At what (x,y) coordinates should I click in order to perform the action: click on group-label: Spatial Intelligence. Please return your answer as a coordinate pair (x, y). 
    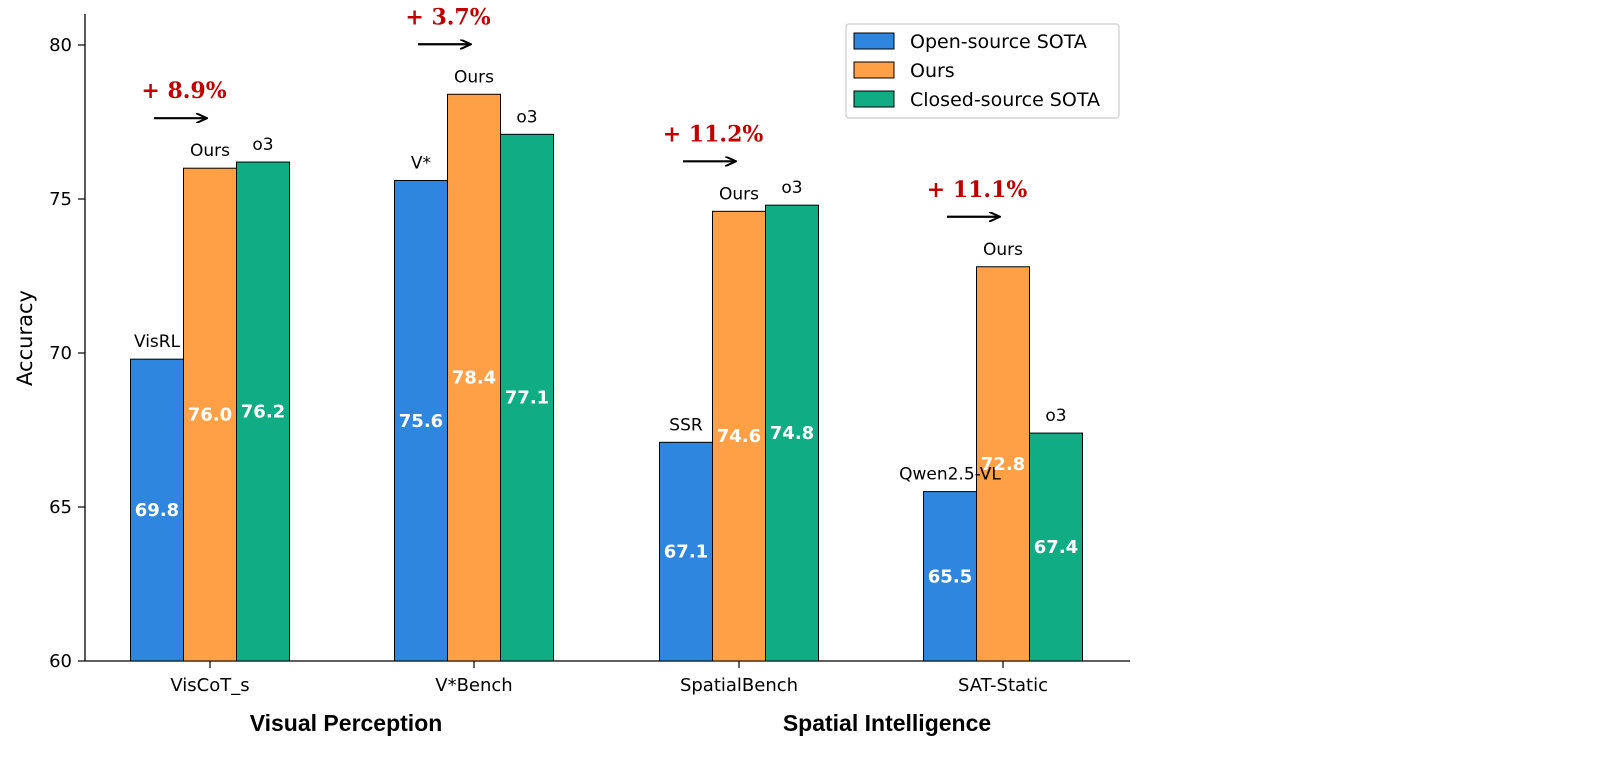
    Looking at the image, I should click on (887, 723).